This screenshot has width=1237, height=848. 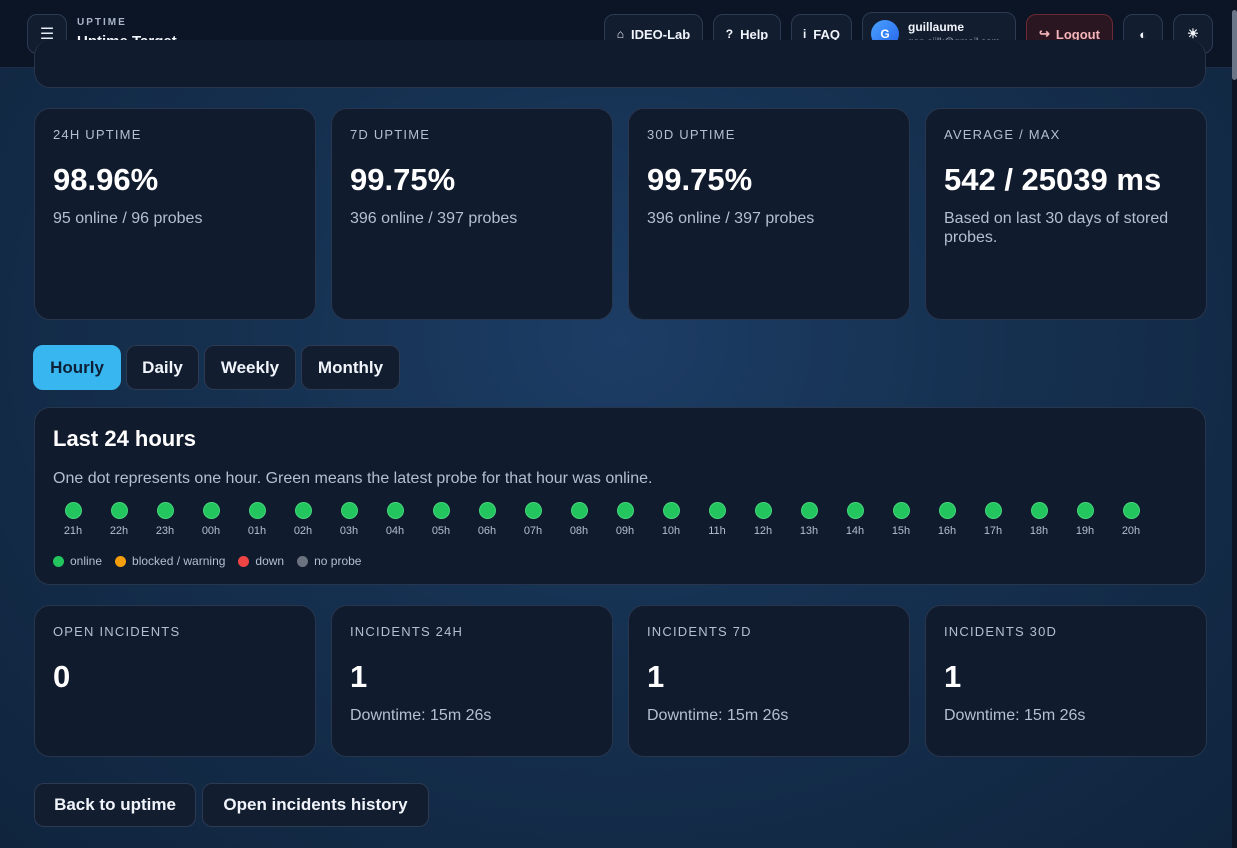 I want to click on hour-label: 11h, so click(x=717, y=531).